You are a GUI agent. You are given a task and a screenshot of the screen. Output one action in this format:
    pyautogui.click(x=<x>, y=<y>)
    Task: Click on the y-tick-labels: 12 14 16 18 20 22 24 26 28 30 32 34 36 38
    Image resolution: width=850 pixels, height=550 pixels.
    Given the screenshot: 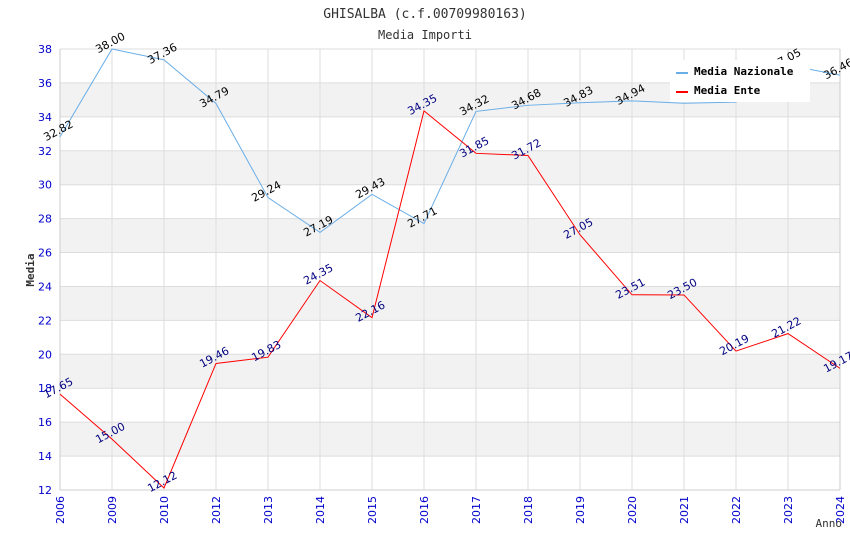 What is the action you would take?
    pyautogui.click(x=45, y=270)
    